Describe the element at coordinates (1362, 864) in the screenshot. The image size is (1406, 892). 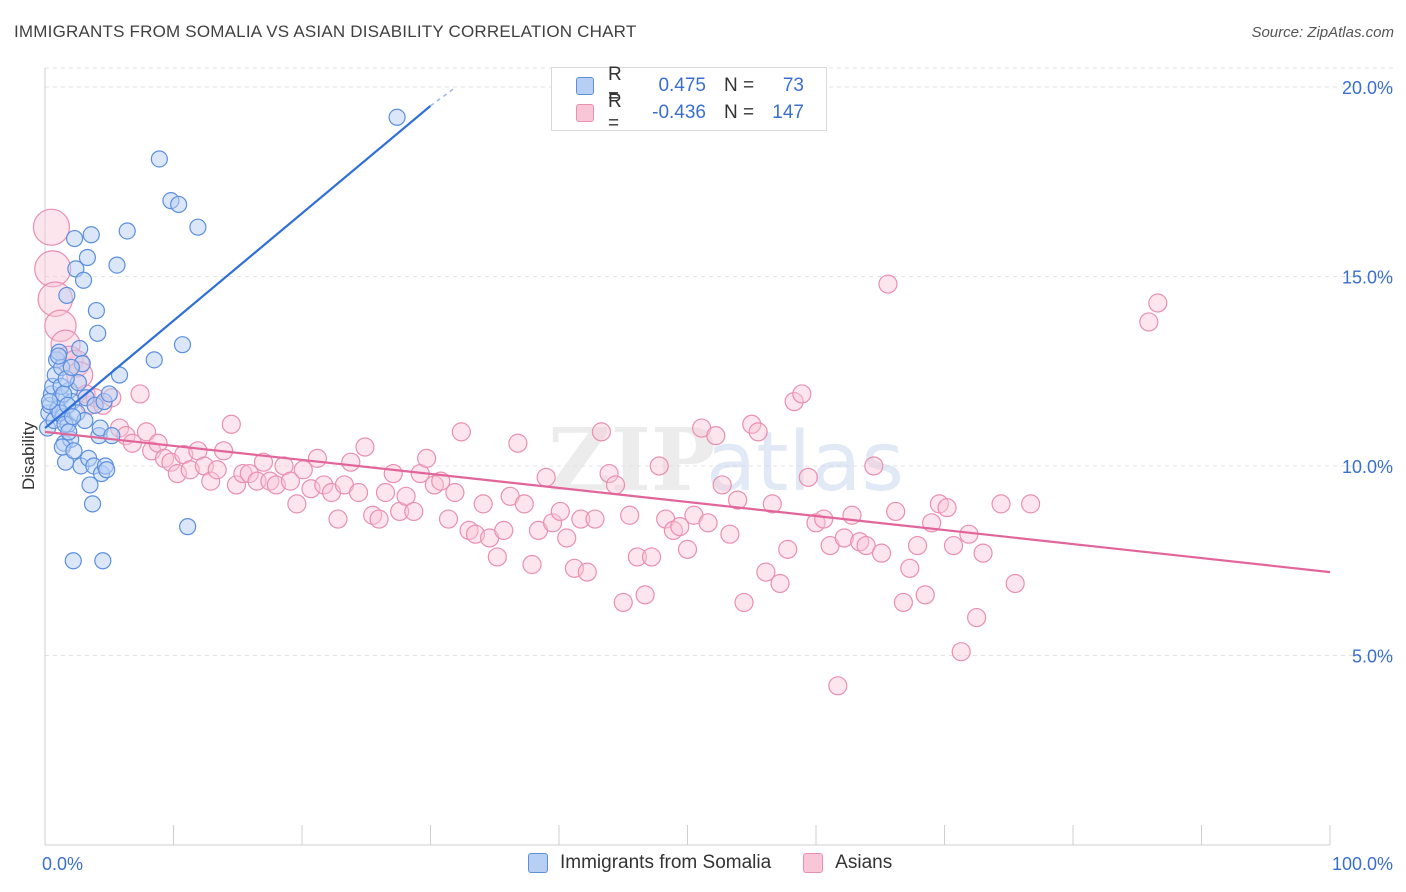
I see `x-tick-label: 100.0%` at that location.